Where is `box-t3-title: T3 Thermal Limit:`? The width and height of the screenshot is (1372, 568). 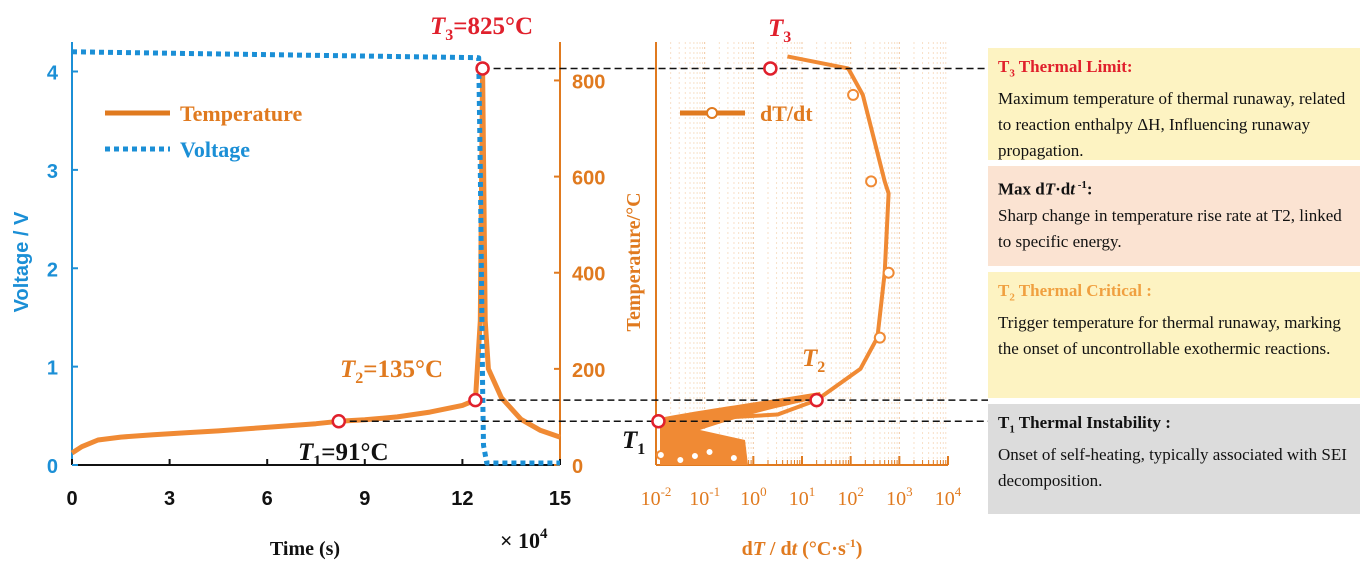
box-t3-title: T3 Thermal Limit: is located at coordinates (1174, 70).